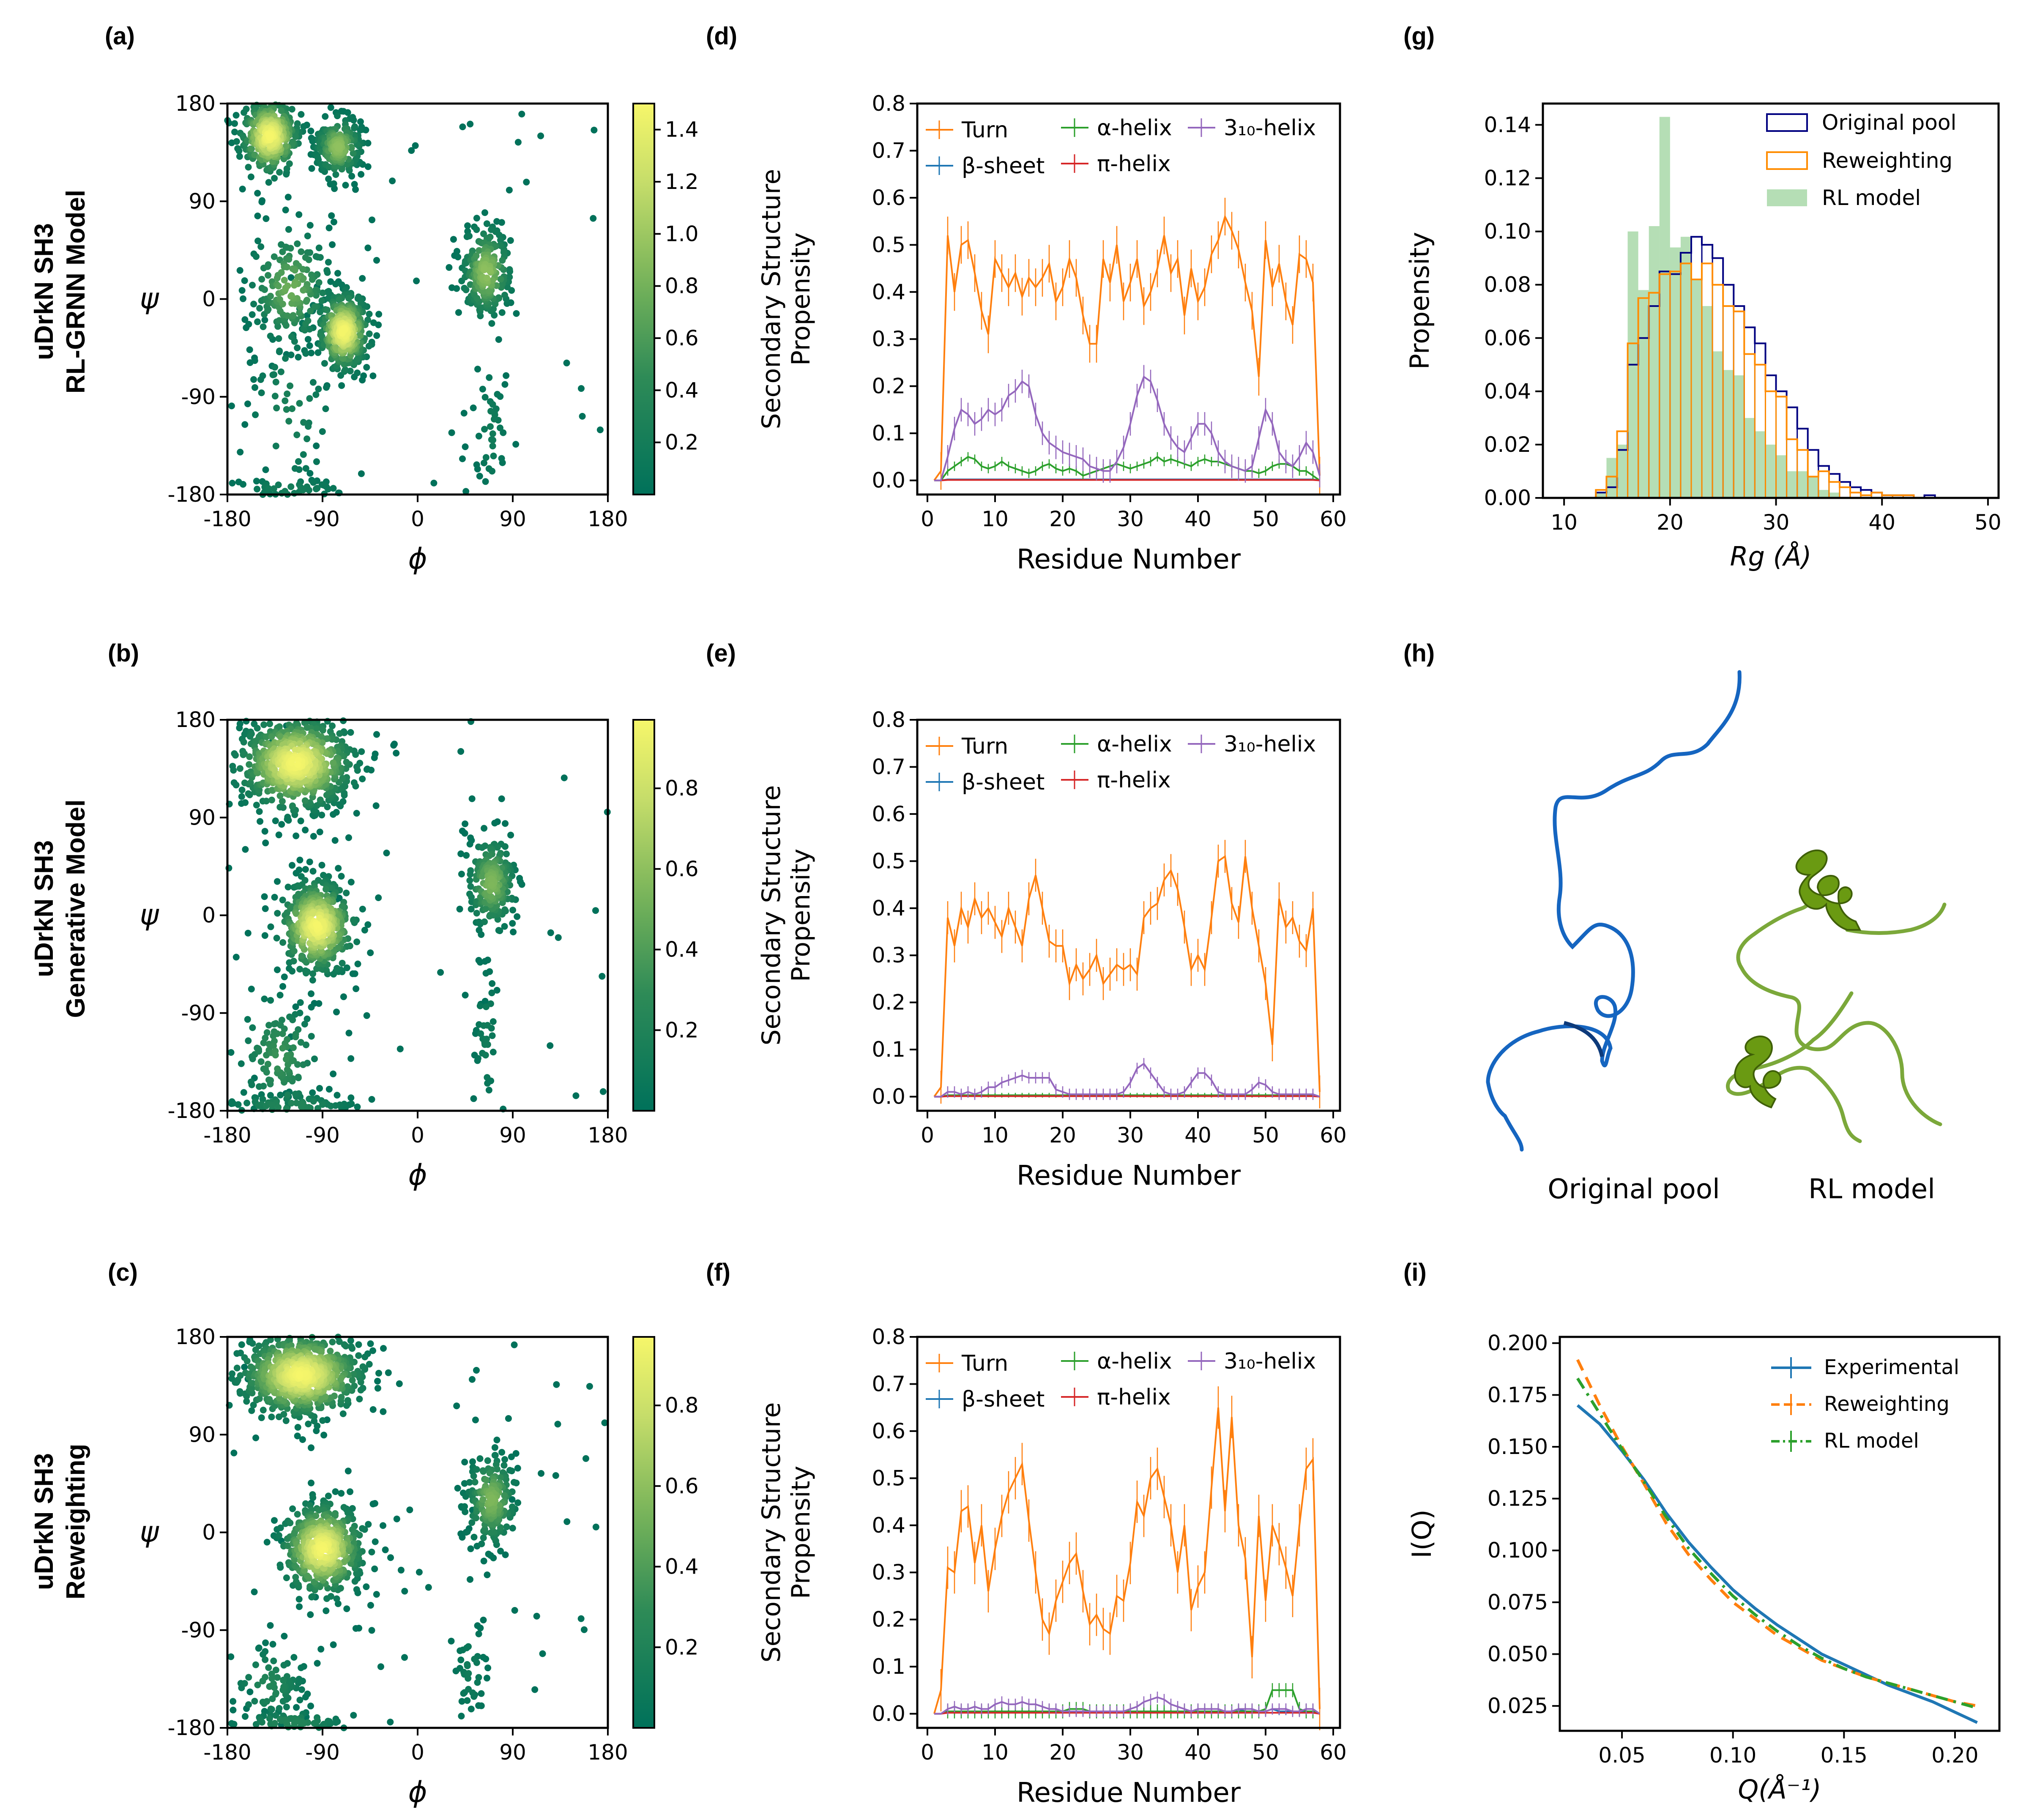 The width and height of the screenshot is (2029, 1820). I want to click on colorbar-tick-label: 0.2, so click(682, 1030).